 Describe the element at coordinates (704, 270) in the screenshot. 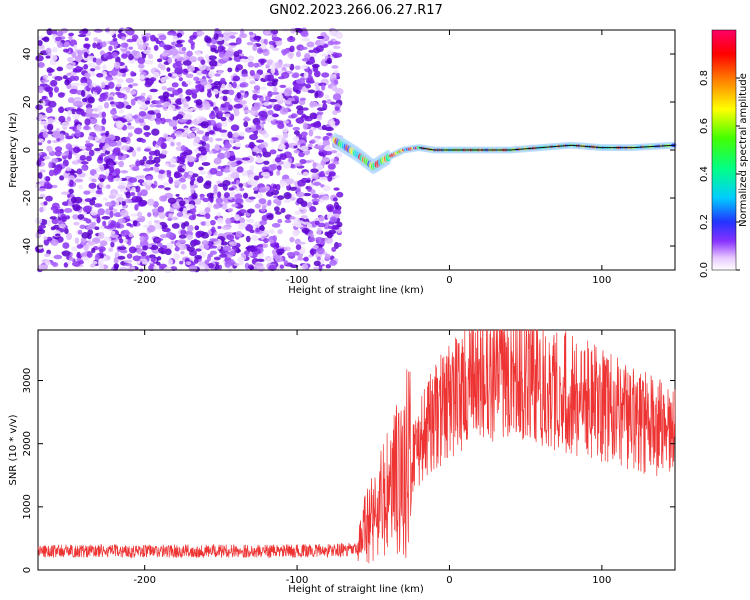

I see `colorbar-tick-label: 0.0` at that location.